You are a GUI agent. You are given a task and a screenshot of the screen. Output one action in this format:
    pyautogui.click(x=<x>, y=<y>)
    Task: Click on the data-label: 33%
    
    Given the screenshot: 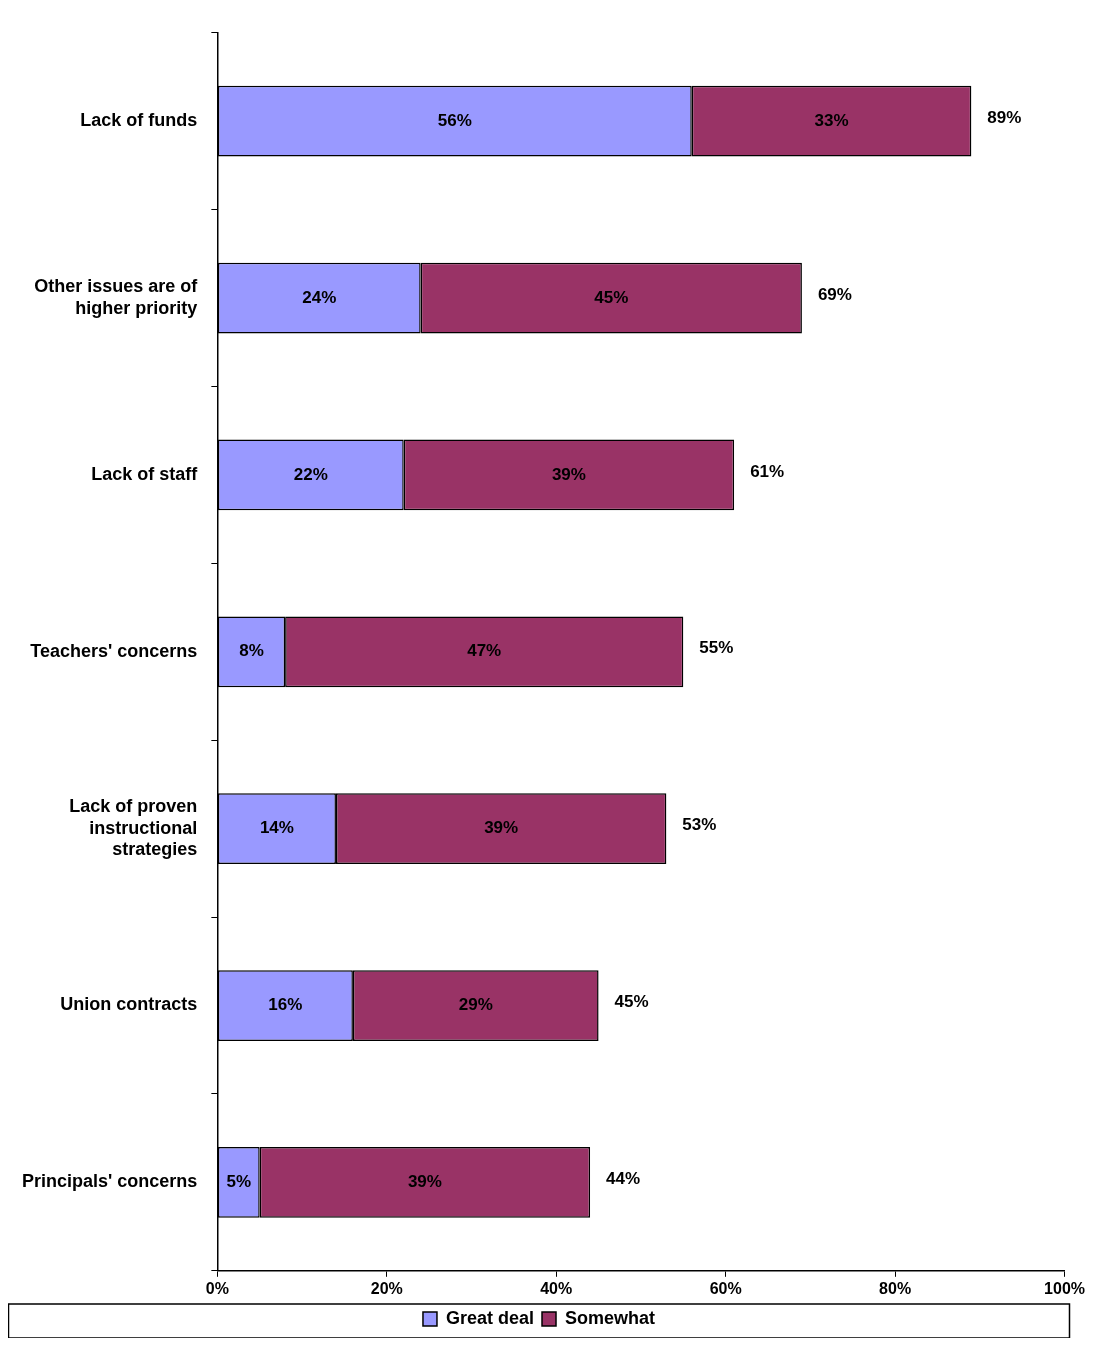 What is the action you would take?
    pyautogui.click(x=831, y=120)
    